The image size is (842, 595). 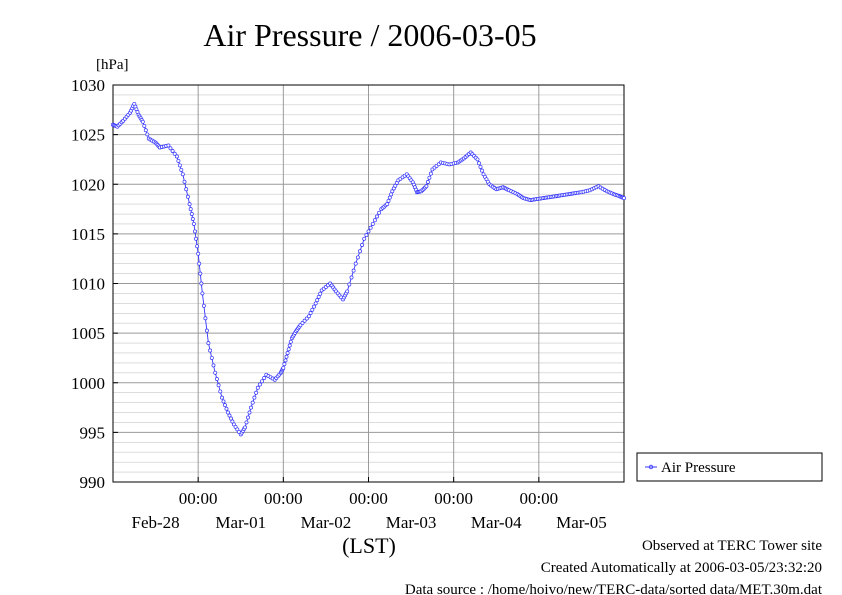 I want to click on legend-marker-swatch, so click(x=651, y=467).